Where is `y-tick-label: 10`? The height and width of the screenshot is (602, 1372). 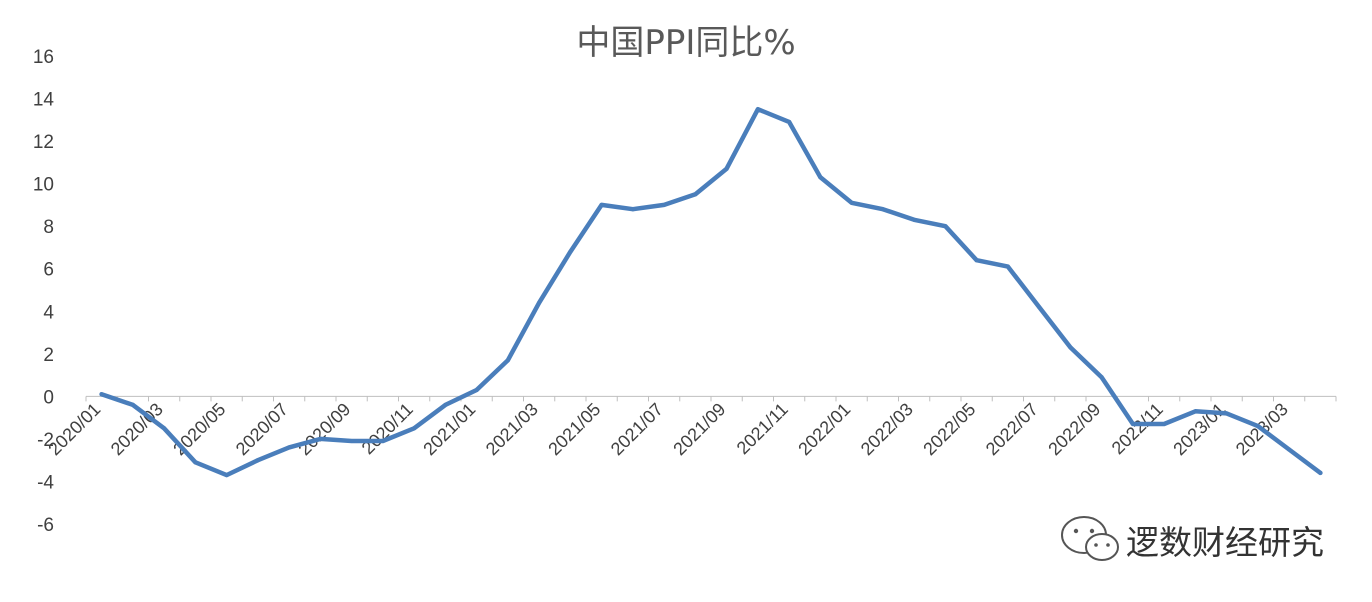 y-tick-label: 10 is located at coordinates (43, 185).